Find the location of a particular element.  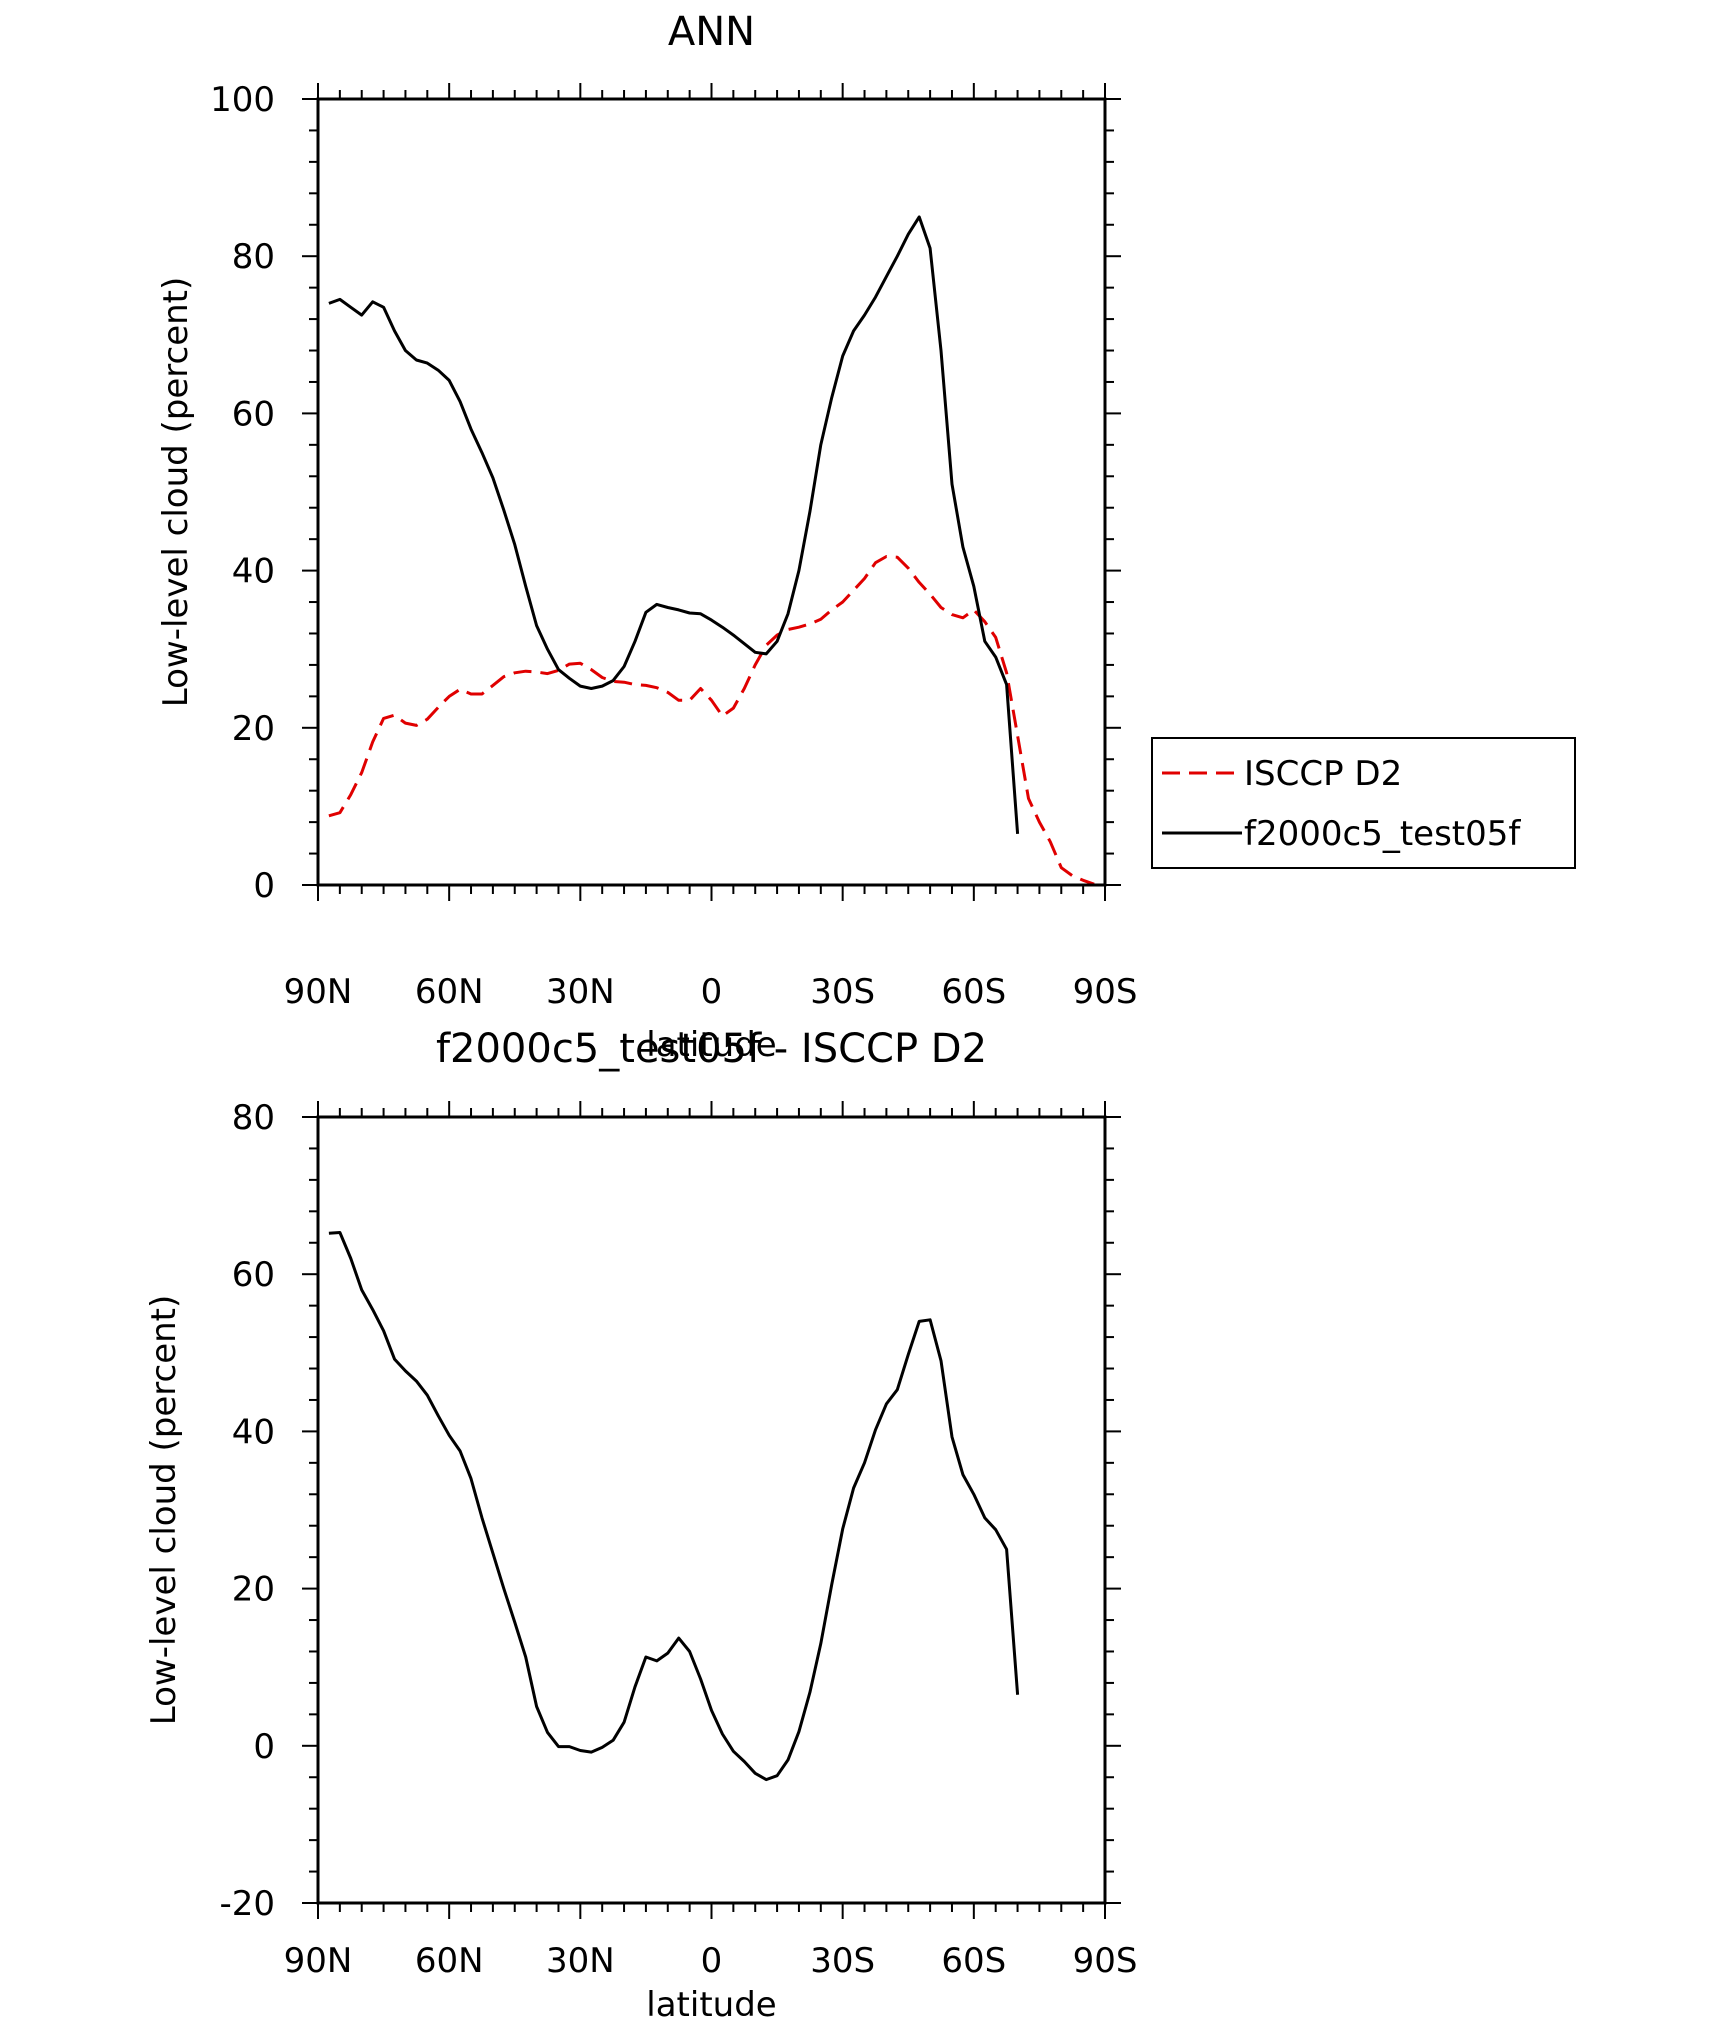

bottom-chart-x-tick-labels: 90N 60N 30N 0 30S 60S 90S is located at coordinates (711, 1961).